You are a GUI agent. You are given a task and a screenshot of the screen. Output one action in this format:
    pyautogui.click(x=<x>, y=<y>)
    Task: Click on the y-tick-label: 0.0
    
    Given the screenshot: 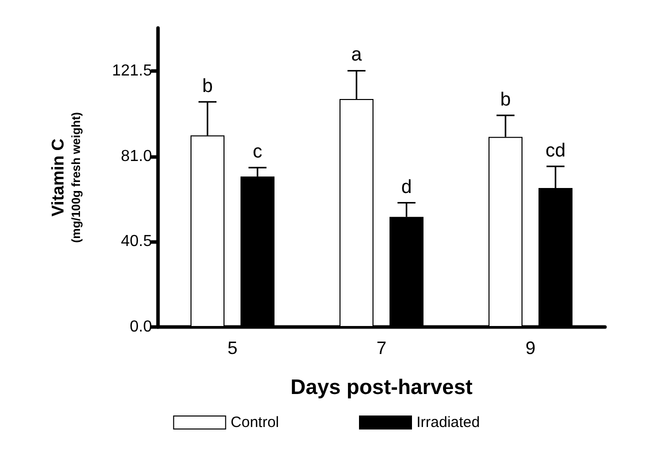 What is the action you would take?
    pyautogui.click(x=141, y=327)
    